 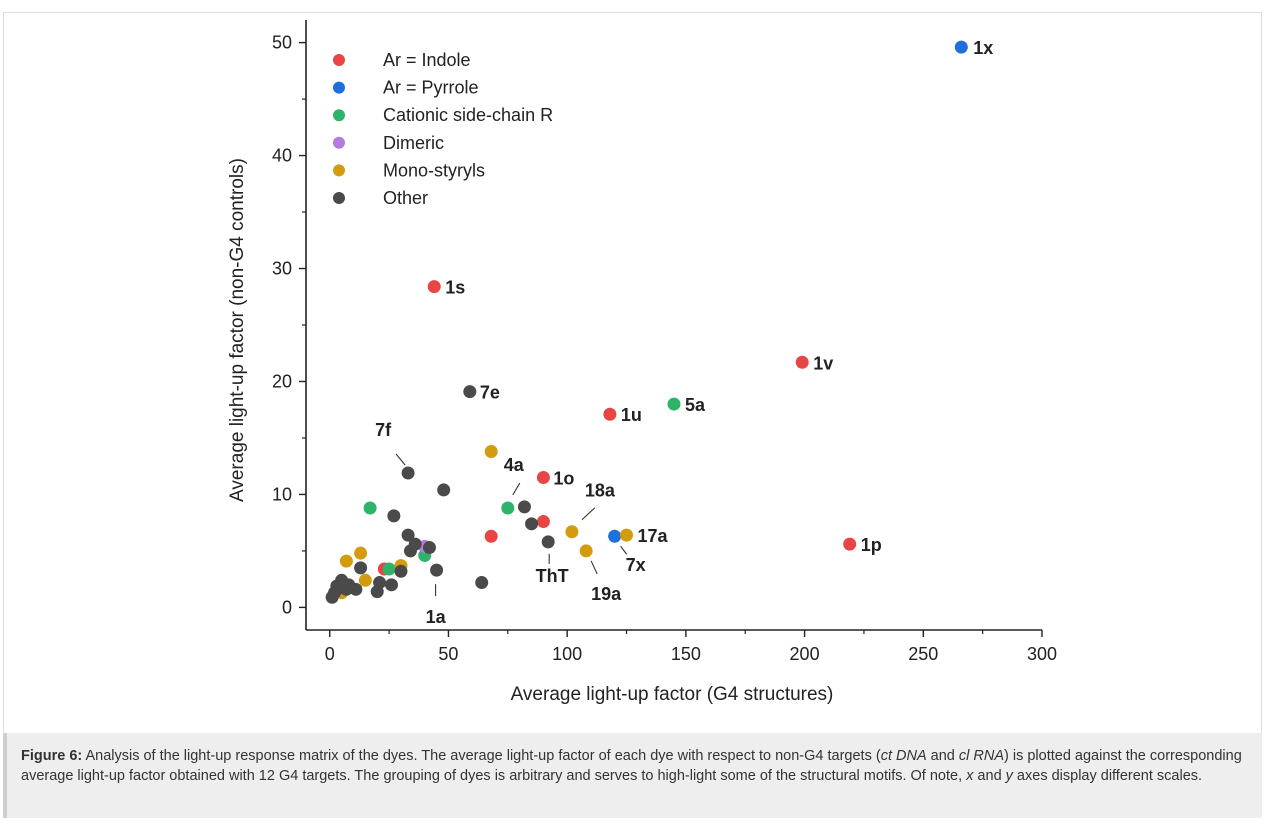 I want to click on x-tick-label: 250, so click(x=923, y=654).